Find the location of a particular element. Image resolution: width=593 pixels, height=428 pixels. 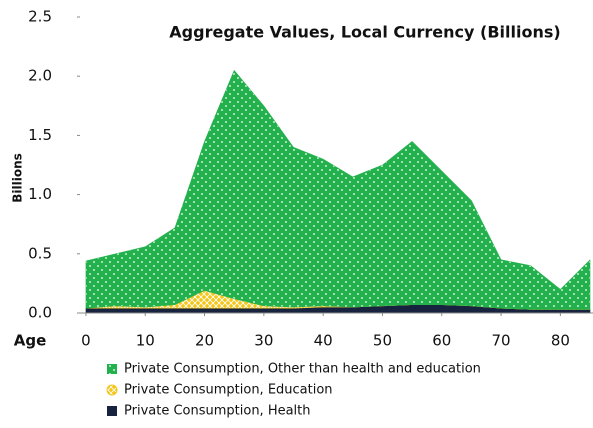

x-tick-label: 60 is located at coordinates (441, 341).